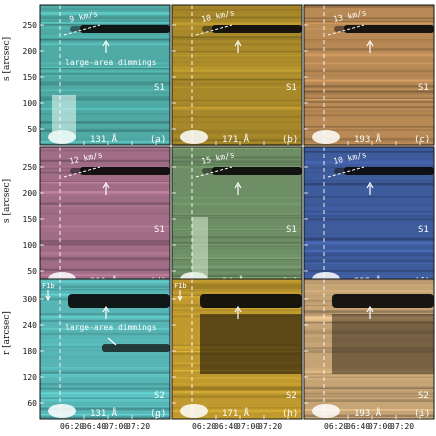  I want to click on dimming-band-lower, so click(136, 348).